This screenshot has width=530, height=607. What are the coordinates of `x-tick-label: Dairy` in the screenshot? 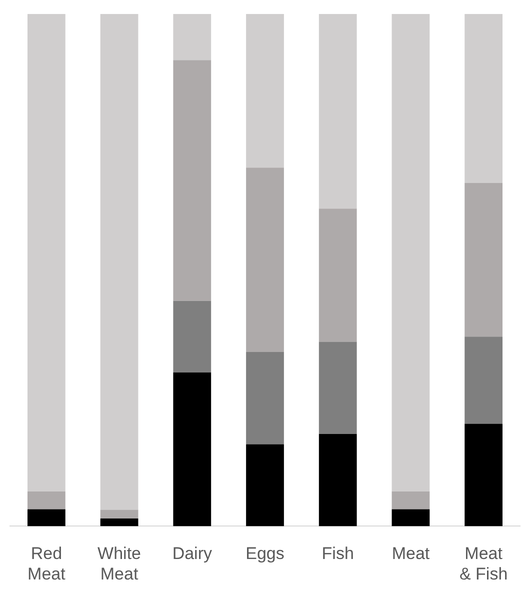 It's located at (192, 554).